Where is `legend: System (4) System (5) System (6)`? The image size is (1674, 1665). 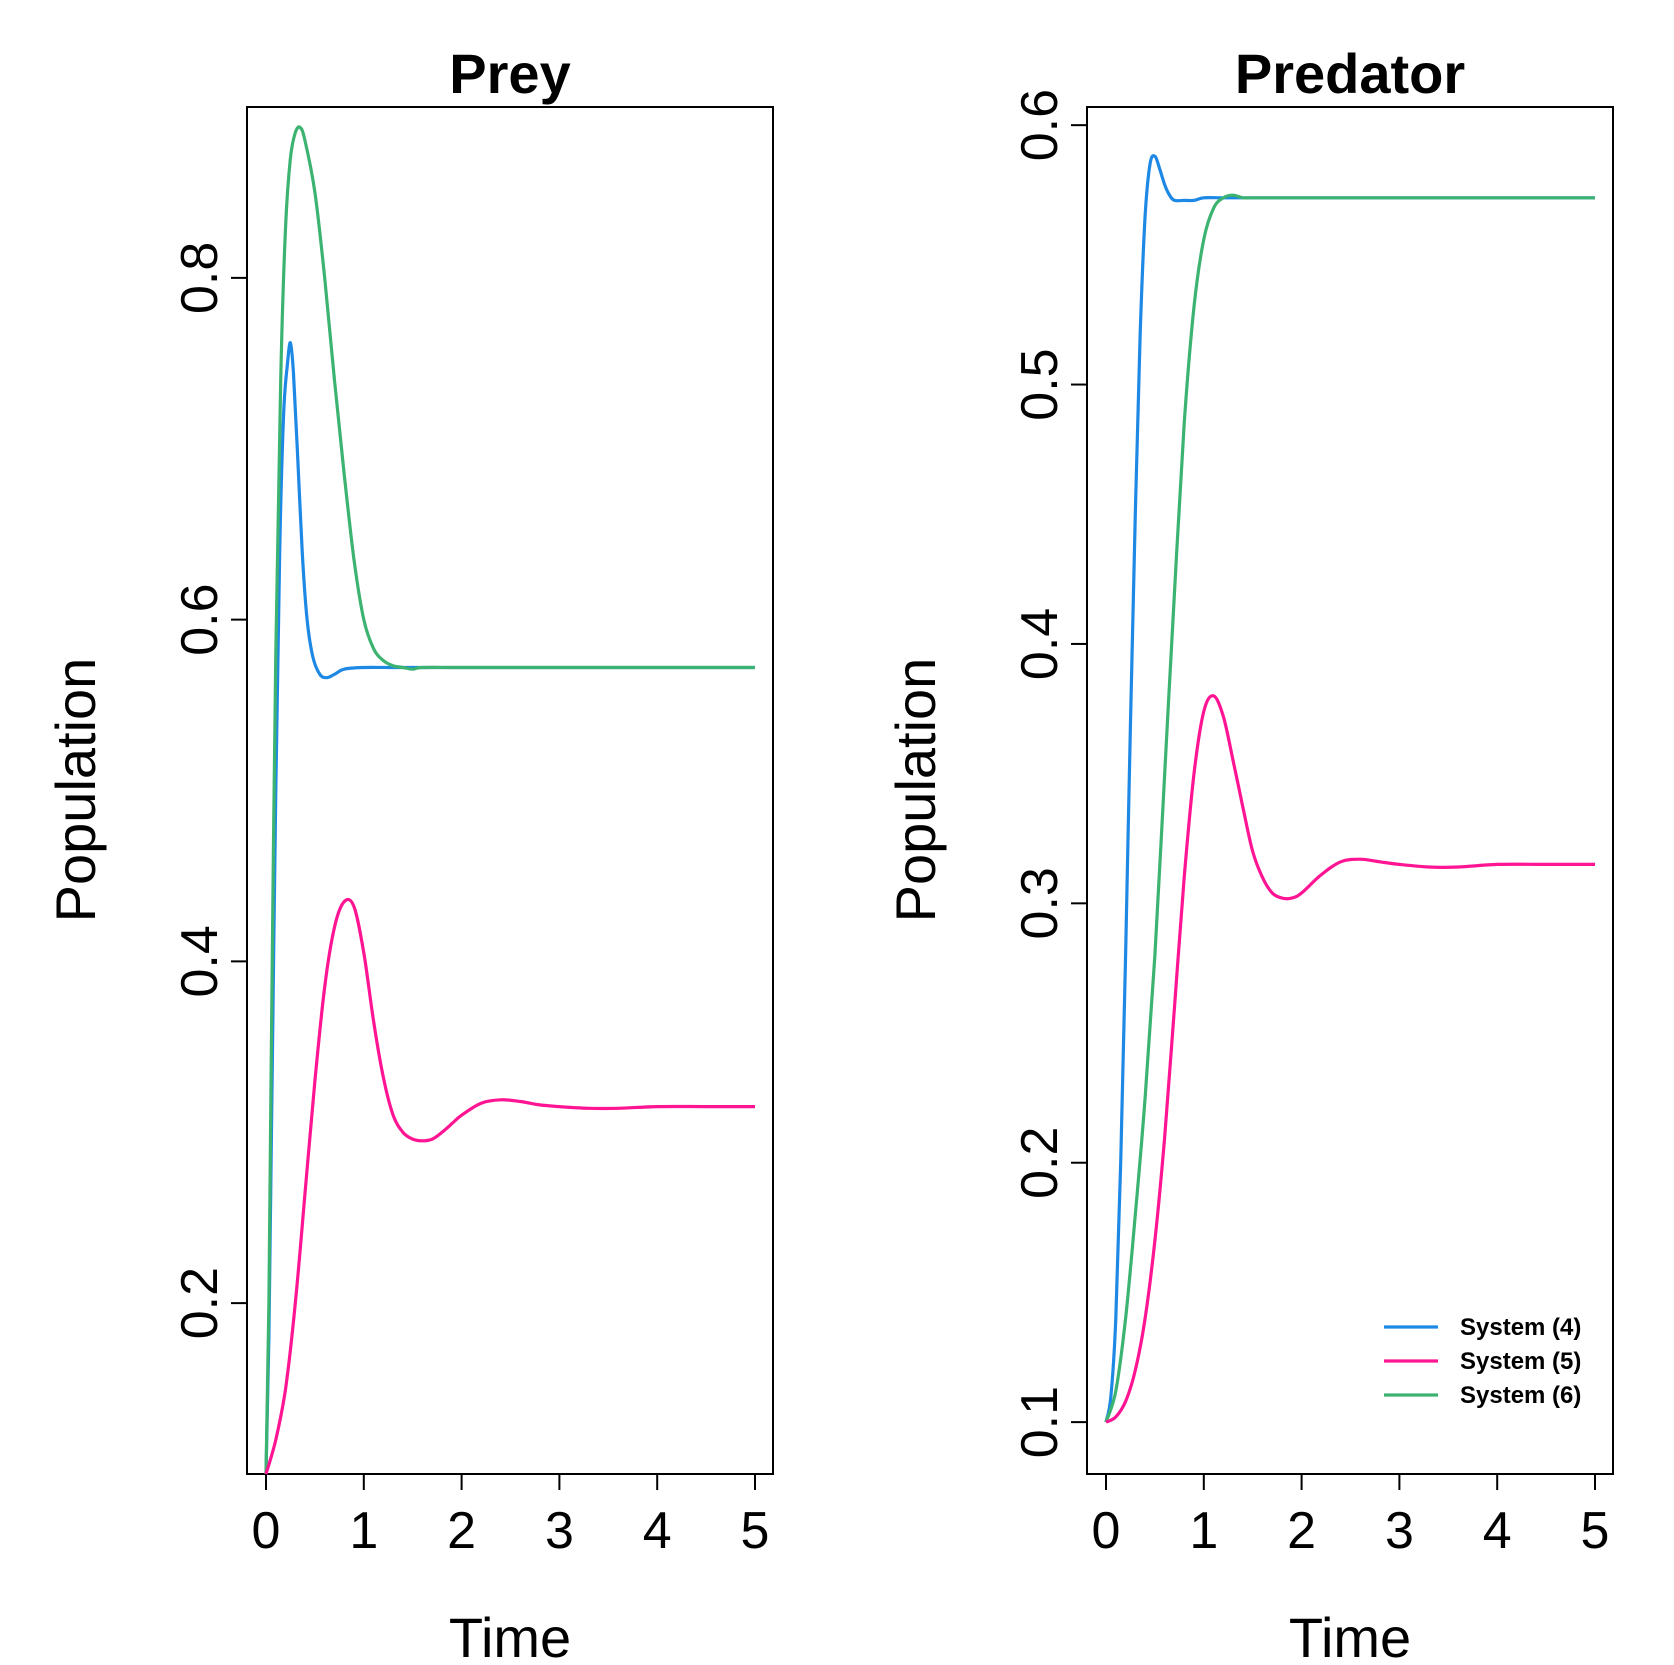
legend: System (4) System (5) System (6) is located at coordinates (1482, 1361).